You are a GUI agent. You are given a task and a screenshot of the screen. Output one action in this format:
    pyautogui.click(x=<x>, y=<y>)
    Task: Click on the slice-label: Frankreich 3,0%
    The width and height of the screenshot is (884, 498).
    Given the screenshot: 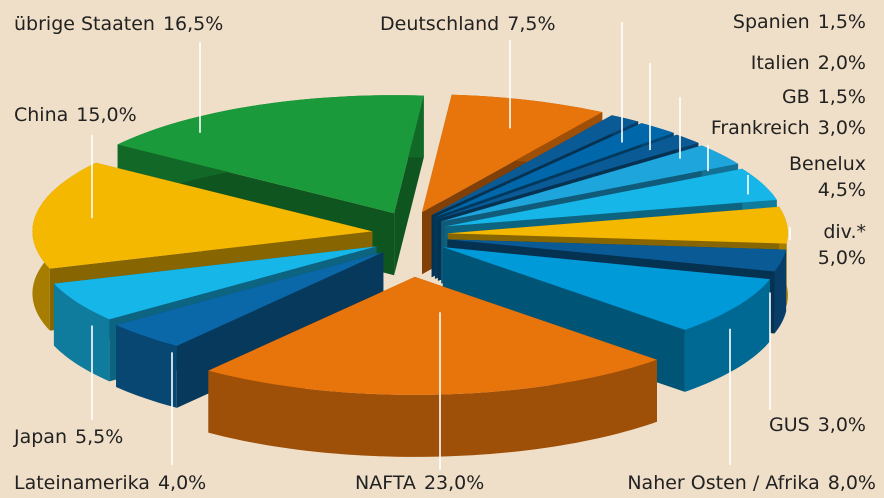 What is the action you would take?
    pyautogui.click(x=788, y=128)
    